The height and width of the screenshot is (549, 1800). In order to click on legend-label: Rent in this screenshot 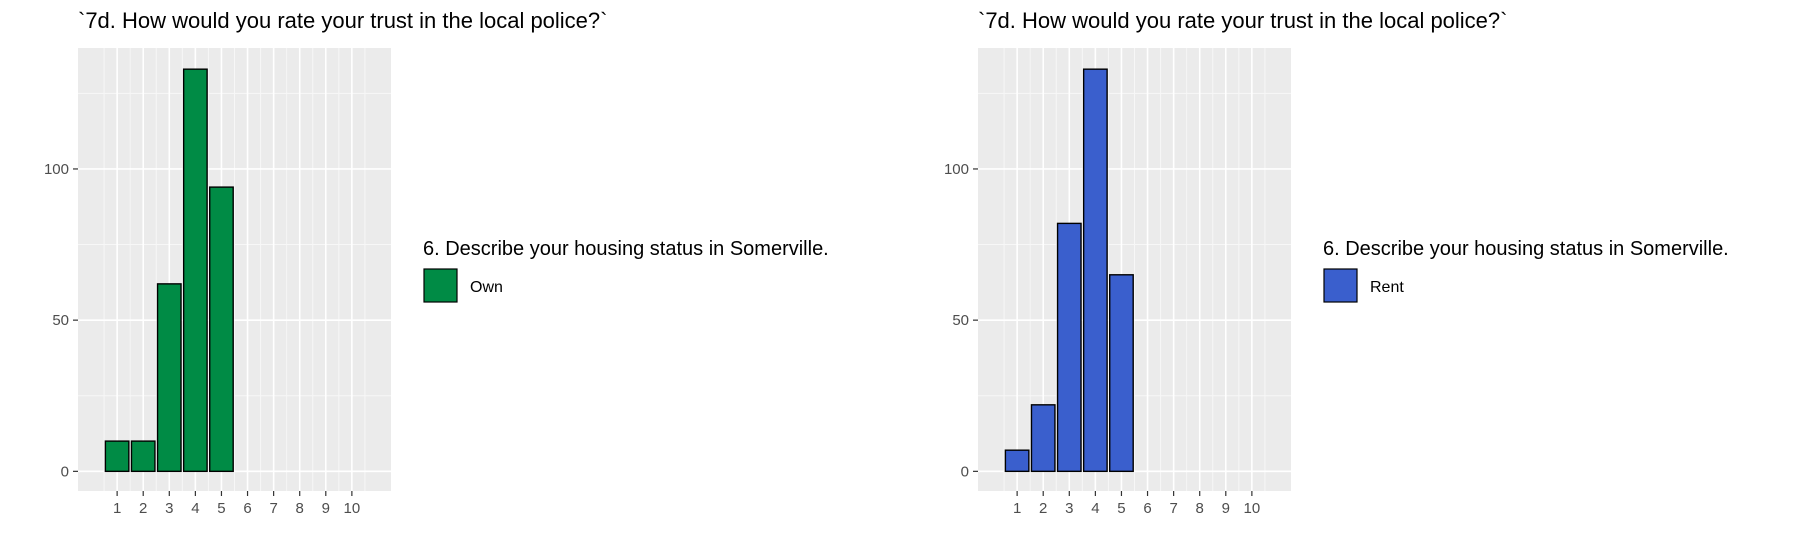, I will do `click(1387, 287)`.